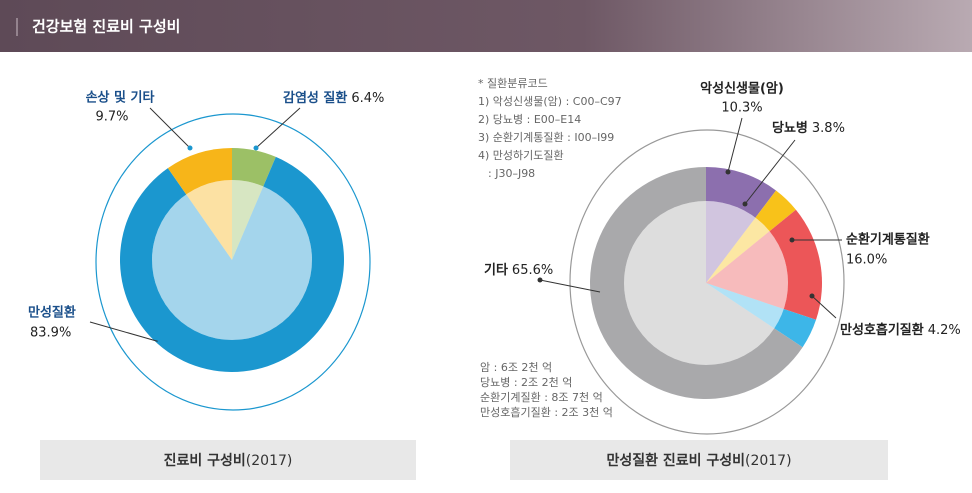  Describe the element at coordinates (550, 101) in the screenshot. I see `note: 1) 악성신생물(암) : C00–C97` at that location.